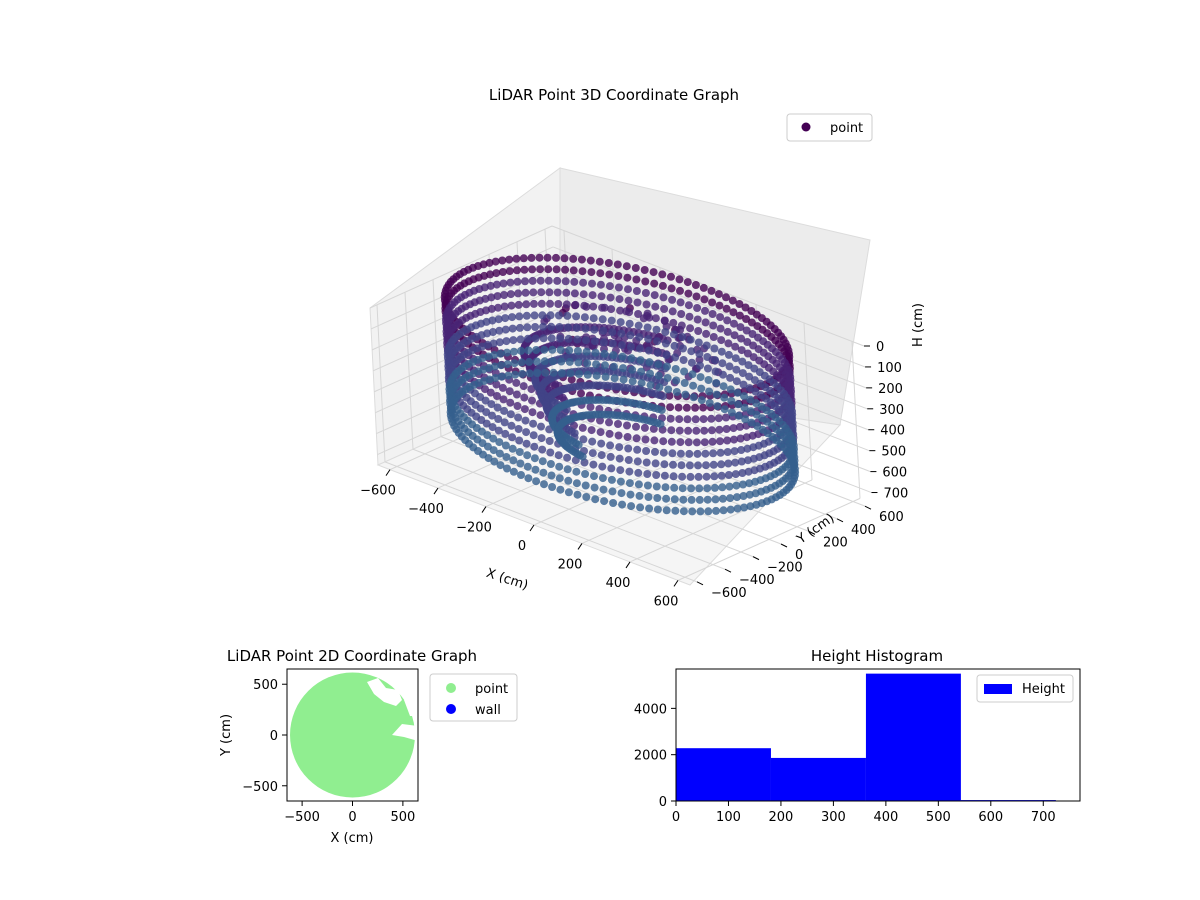  What do you see at coordinates (998, 689) in the screenshot?
I see `legend-histogram-swatch` at bounding box center [998, 689].